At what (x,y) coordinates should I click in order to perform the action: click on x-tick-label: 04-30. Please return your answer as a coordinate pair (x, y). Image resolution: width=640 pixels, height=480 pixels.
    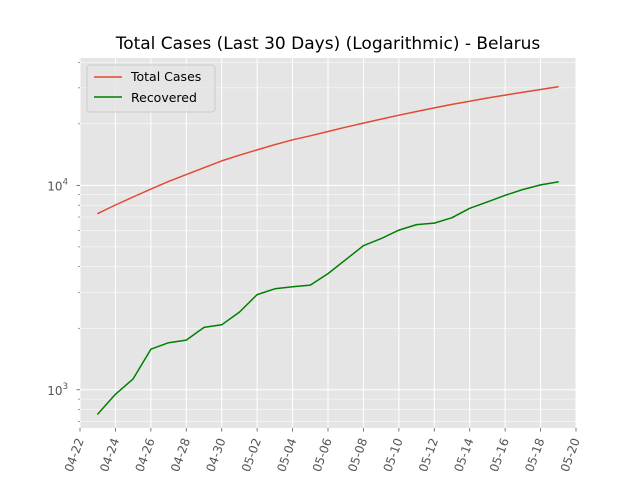
    Looking at the image, I should click on (215, 455).